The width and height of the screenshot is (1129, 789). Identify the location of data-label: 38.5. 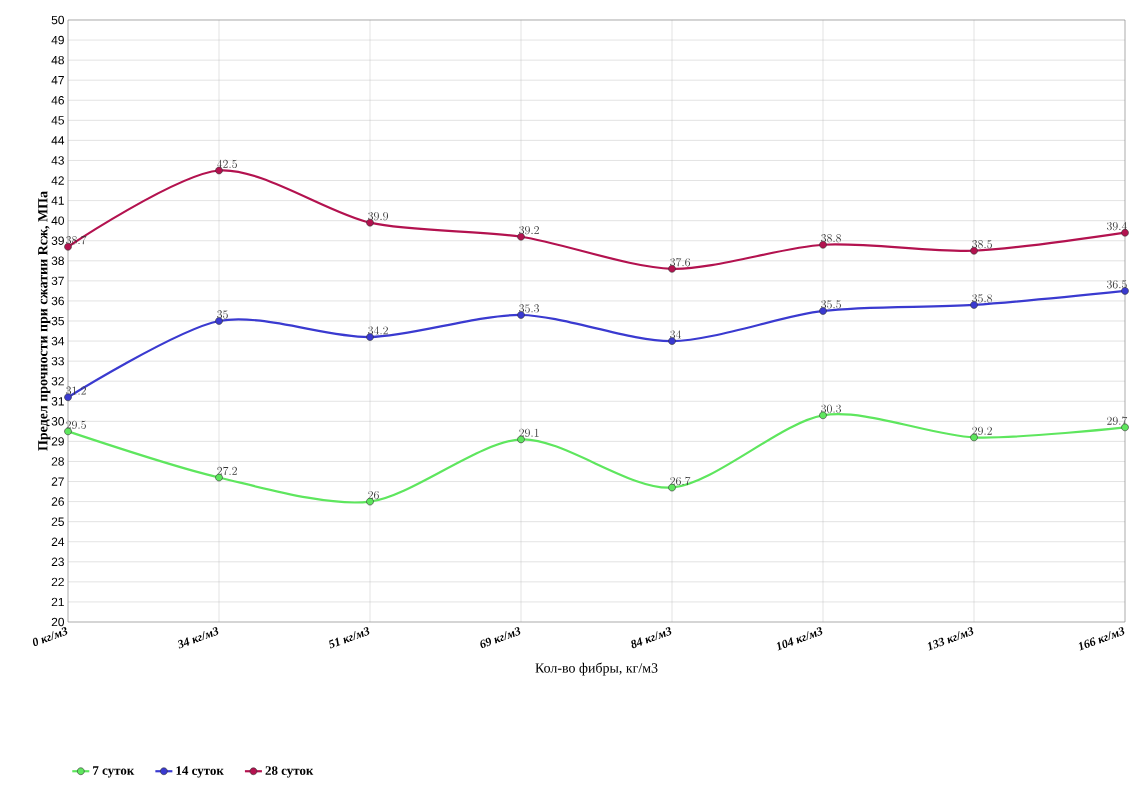
(982, 244).